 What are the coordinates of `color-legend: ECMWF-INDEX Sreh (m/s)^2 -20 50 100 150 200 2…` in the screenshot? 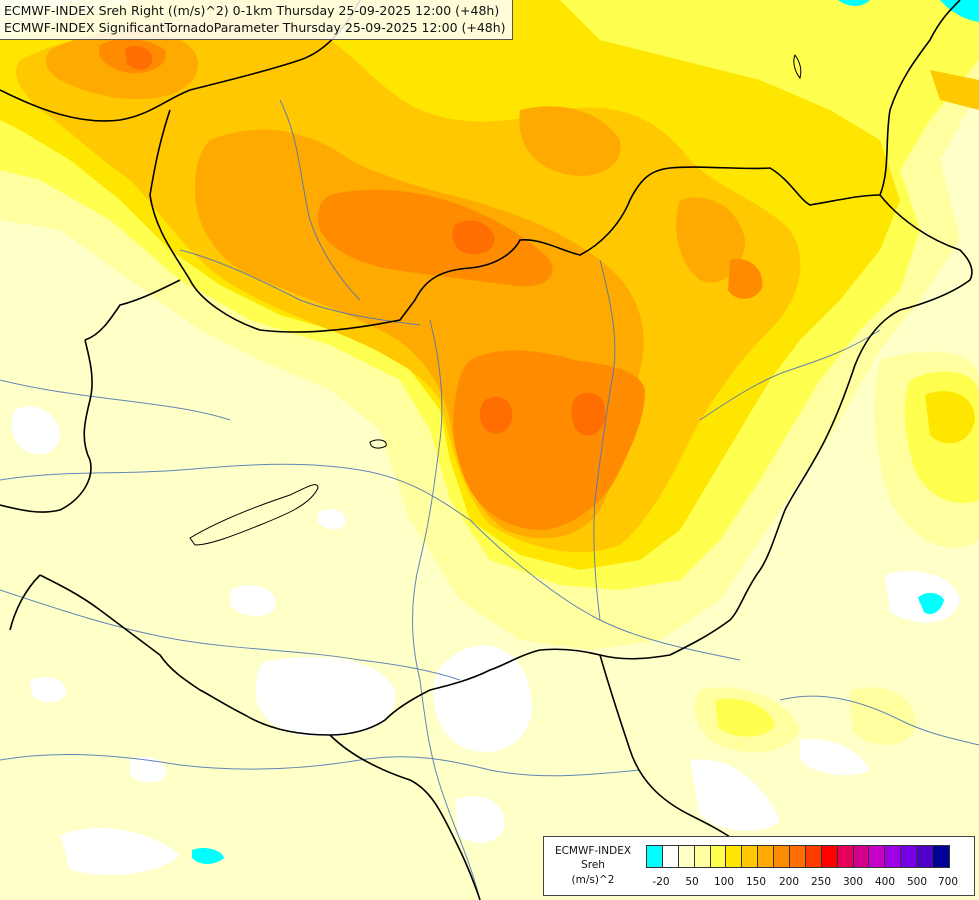 It's located at (759, 866).